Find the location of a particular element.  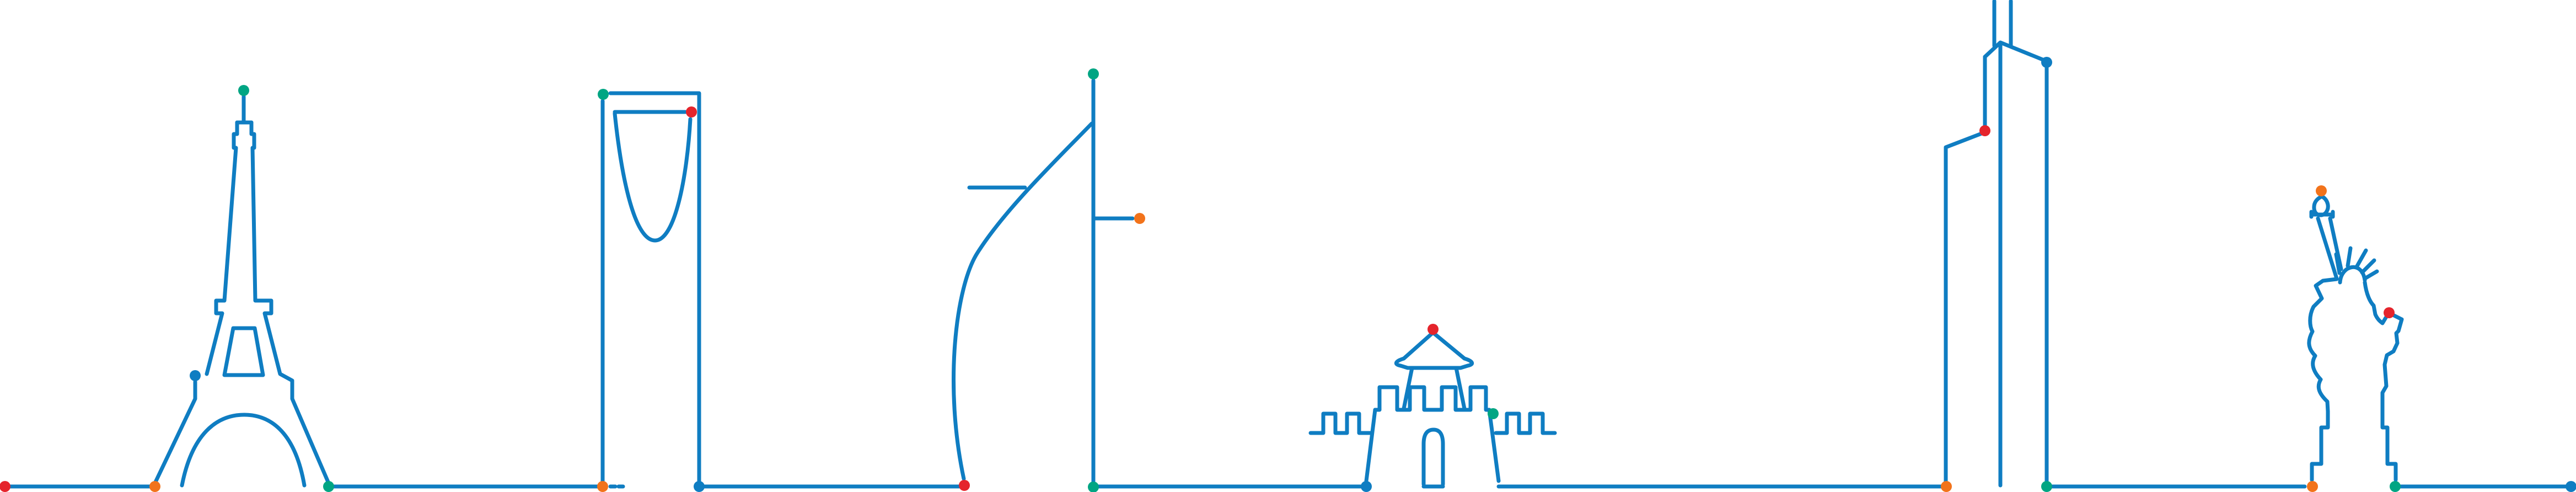

statue-of-liberty-drawing is located at coordinates (2355, 338).